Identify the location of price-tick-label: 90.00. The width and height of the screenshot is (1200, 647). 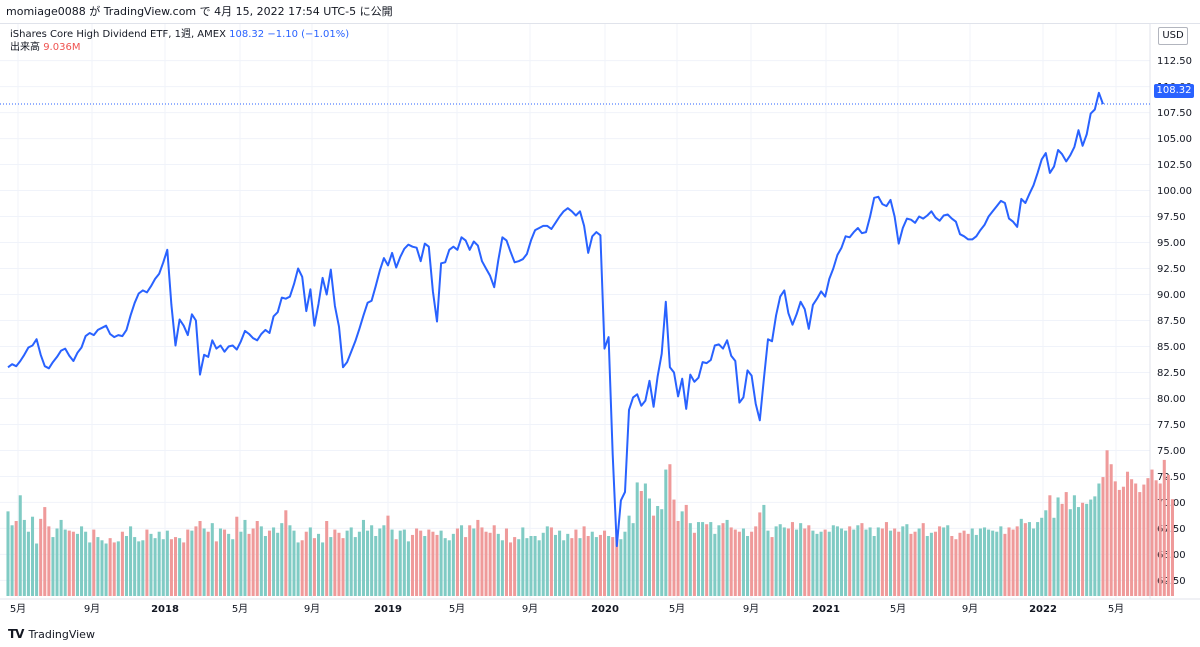
(1171, 295).